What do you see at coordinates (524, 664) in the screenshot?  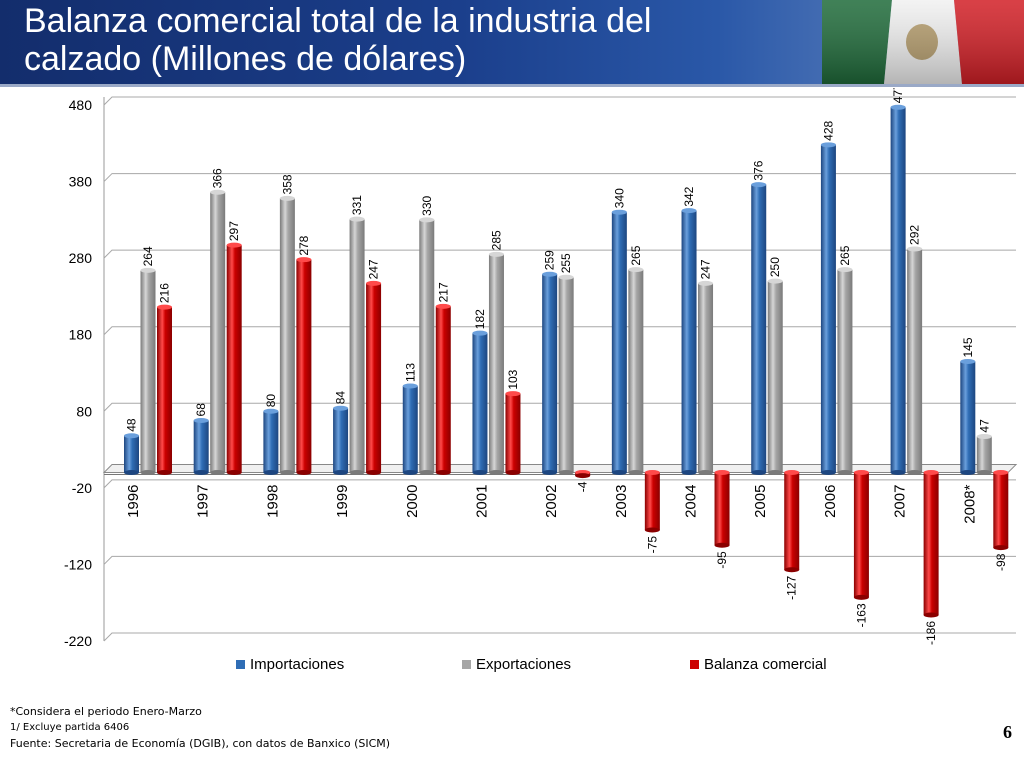 I see `legend-exportaciones-label: Exportaciones` at bounding box center [524, 664].